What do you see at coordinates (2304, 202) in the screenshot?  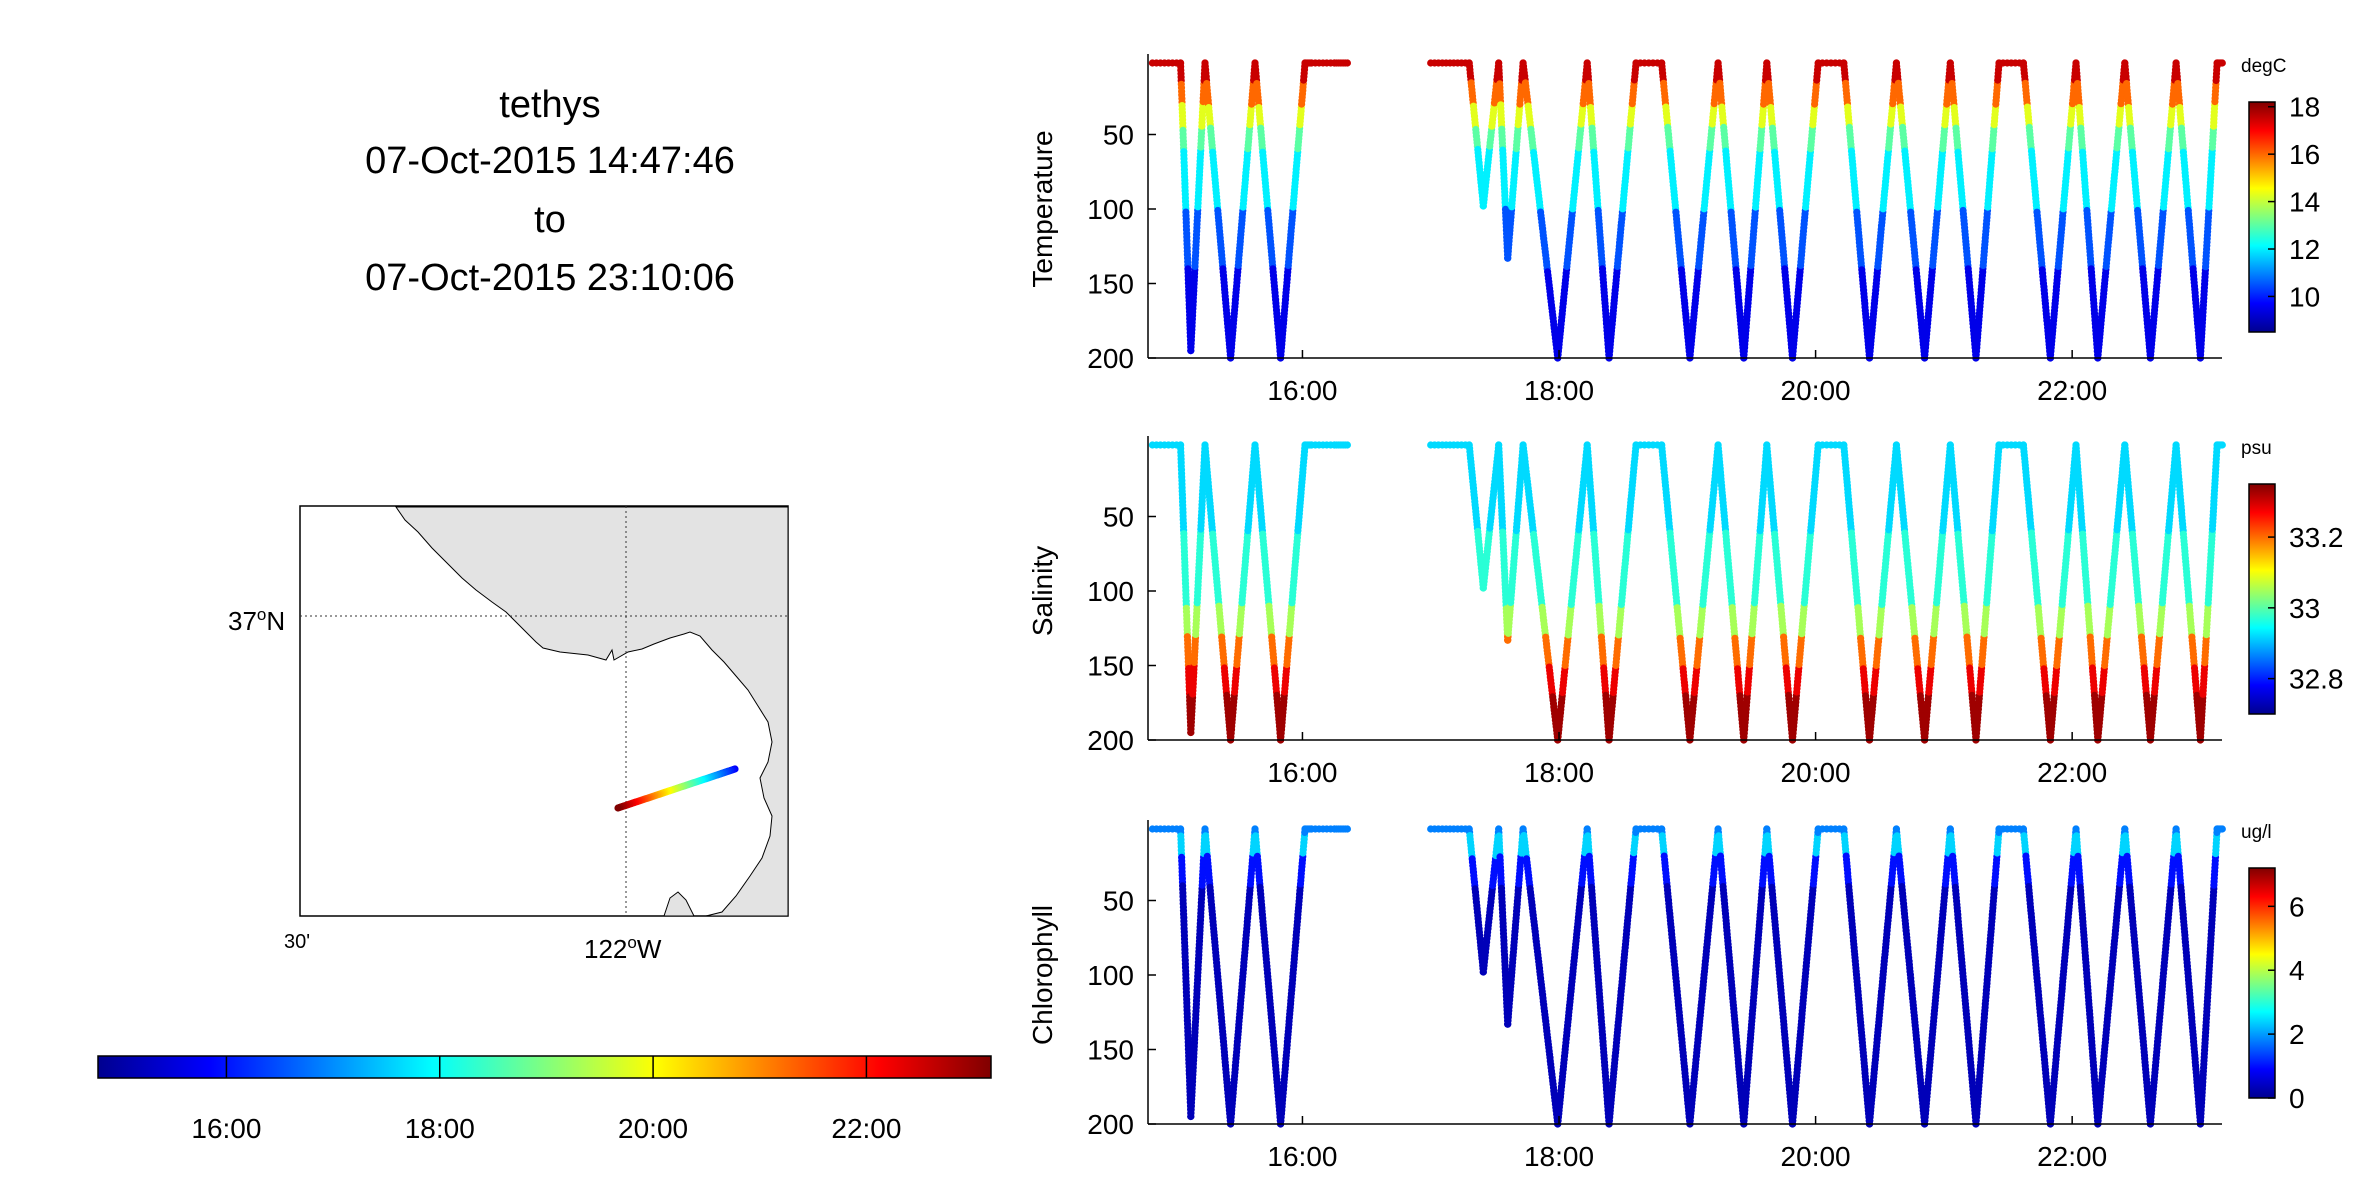 I see `colorbar-tick-label: 14` at bounding box center [2304, 202].